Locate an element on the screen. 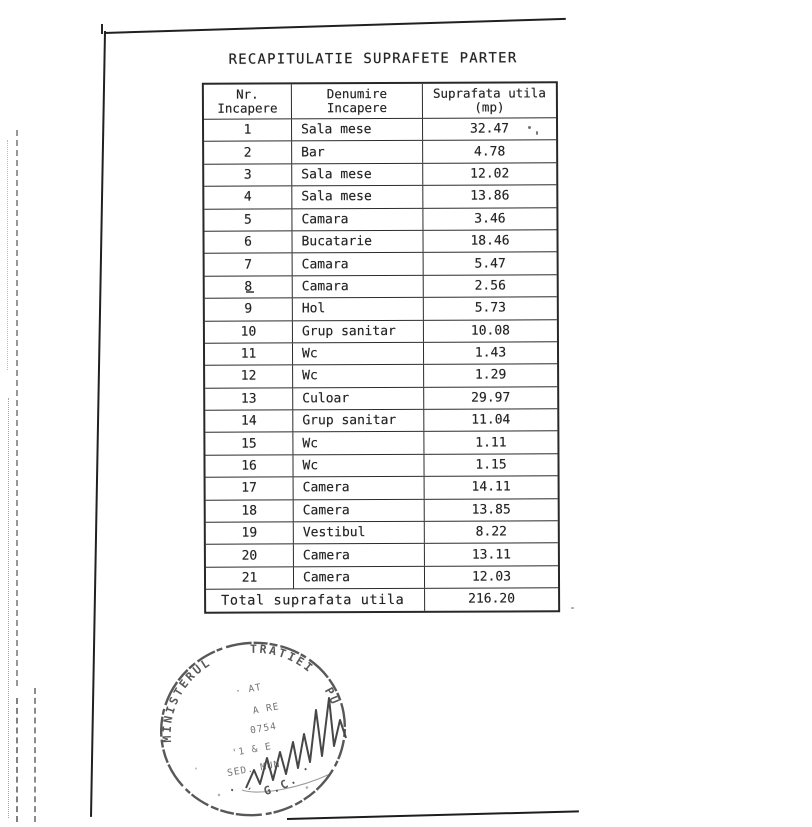 This screenshot has width=812, height=827. room-area: 5.73 is located at coordinates (490, 308).